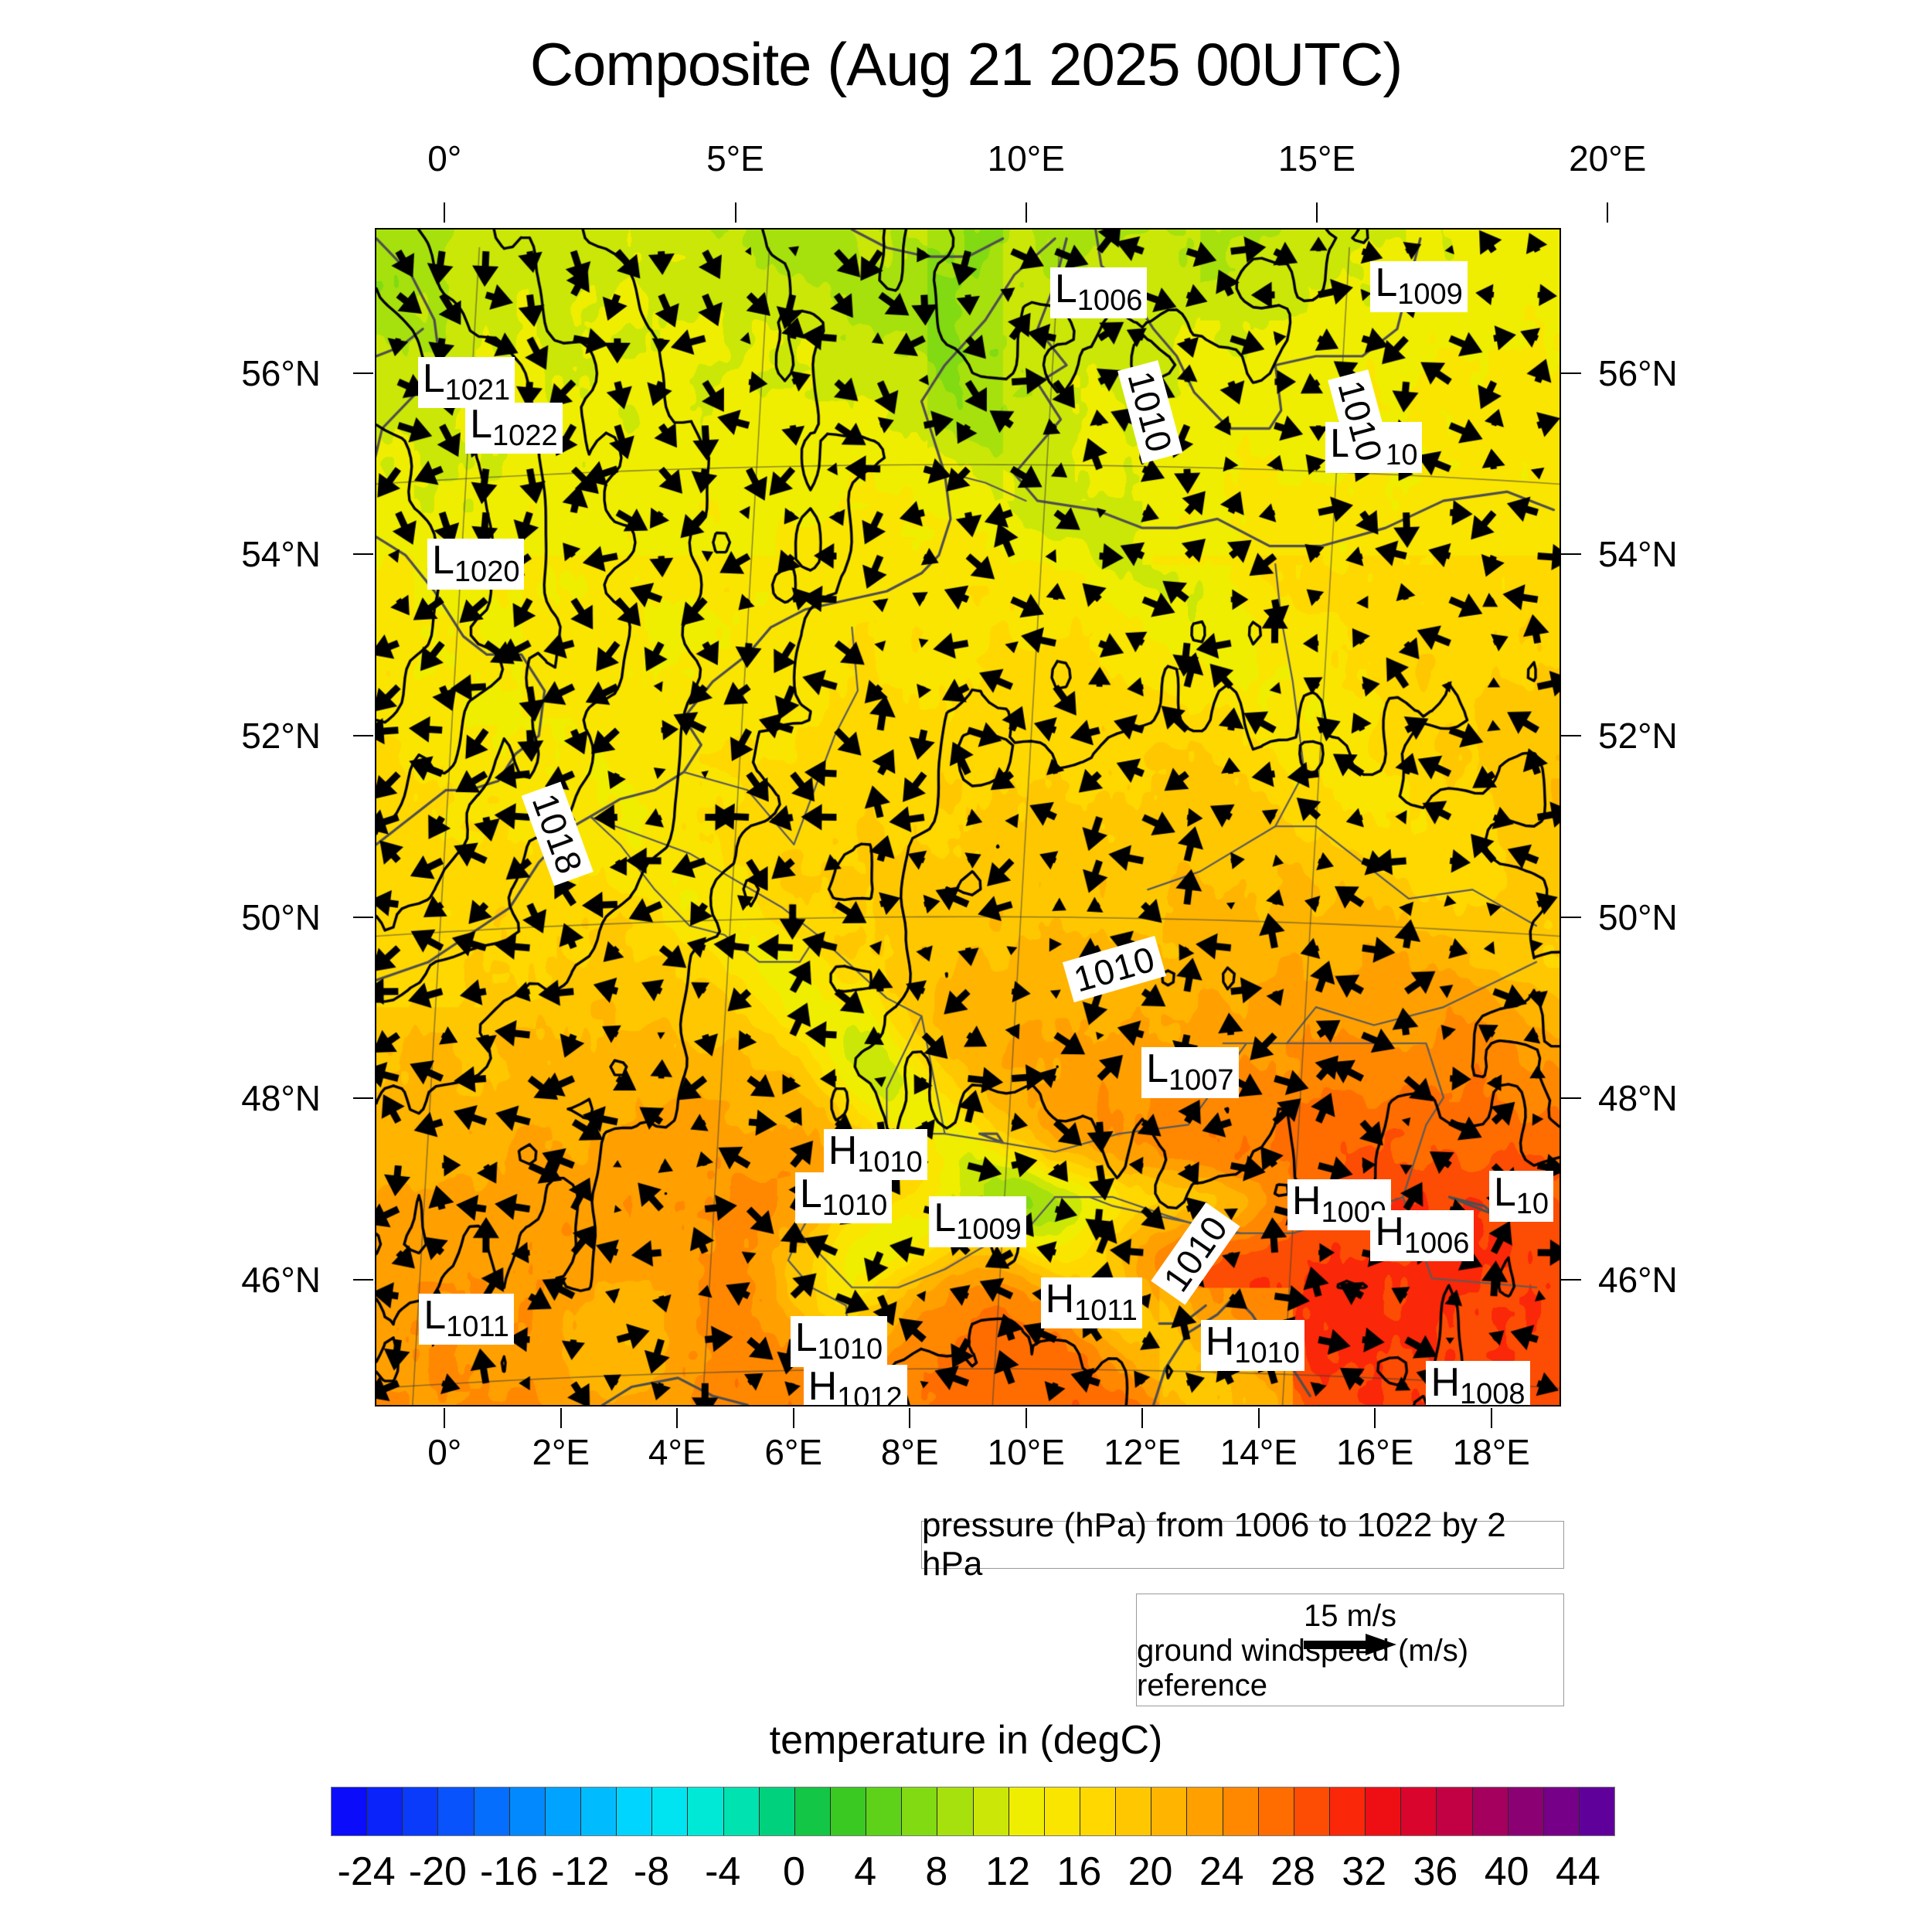  I want to click on axis-label-left: 54°N, so click(281, 554).